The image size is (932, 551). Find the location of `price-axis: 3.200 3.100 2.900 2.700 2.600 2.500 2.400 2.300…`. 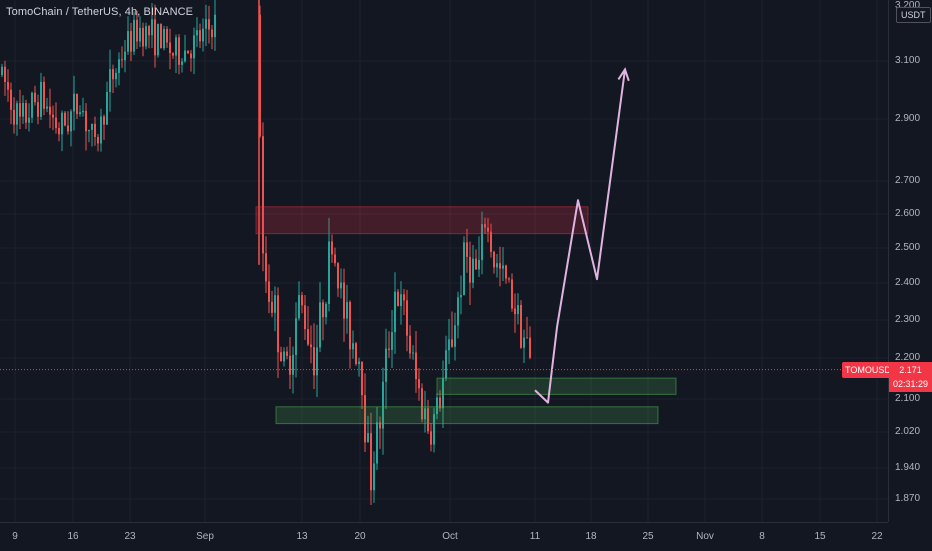

price-axis: 3.200 3.100 2.900 2.700 2.600 2.500 2.400 2.300… is located at coordinates (910, 261).